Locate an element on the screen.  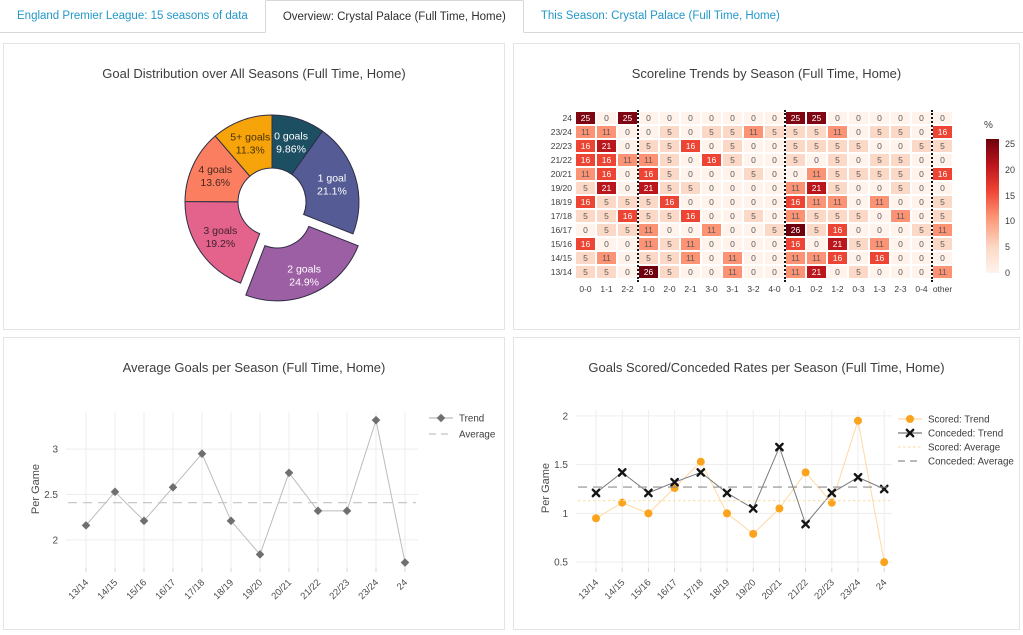
heatmap-col-label: 3-2 is located at coordinates (753, 289).